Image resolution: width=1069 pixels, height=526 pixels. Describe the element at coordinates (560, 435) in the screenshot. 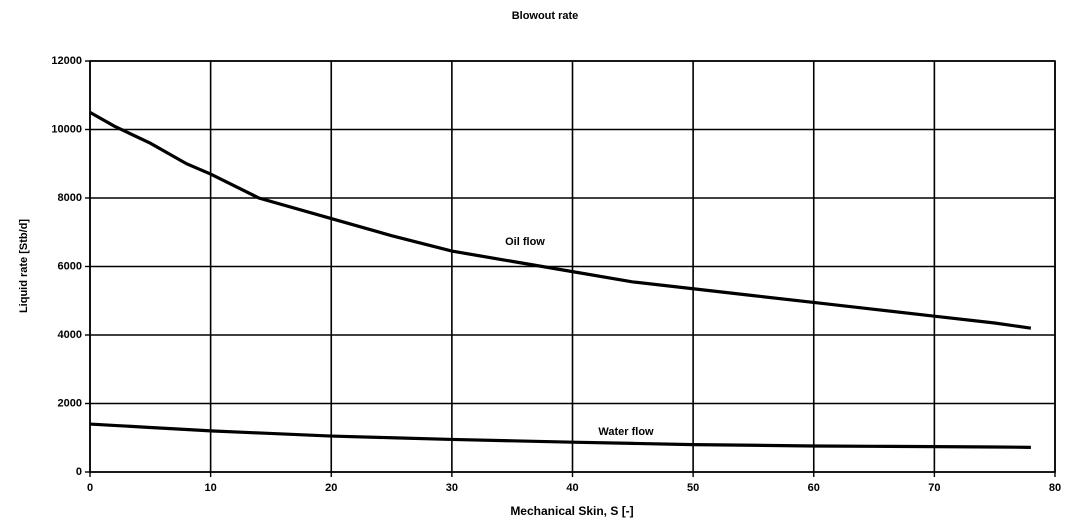

I see `series-line` at that location.